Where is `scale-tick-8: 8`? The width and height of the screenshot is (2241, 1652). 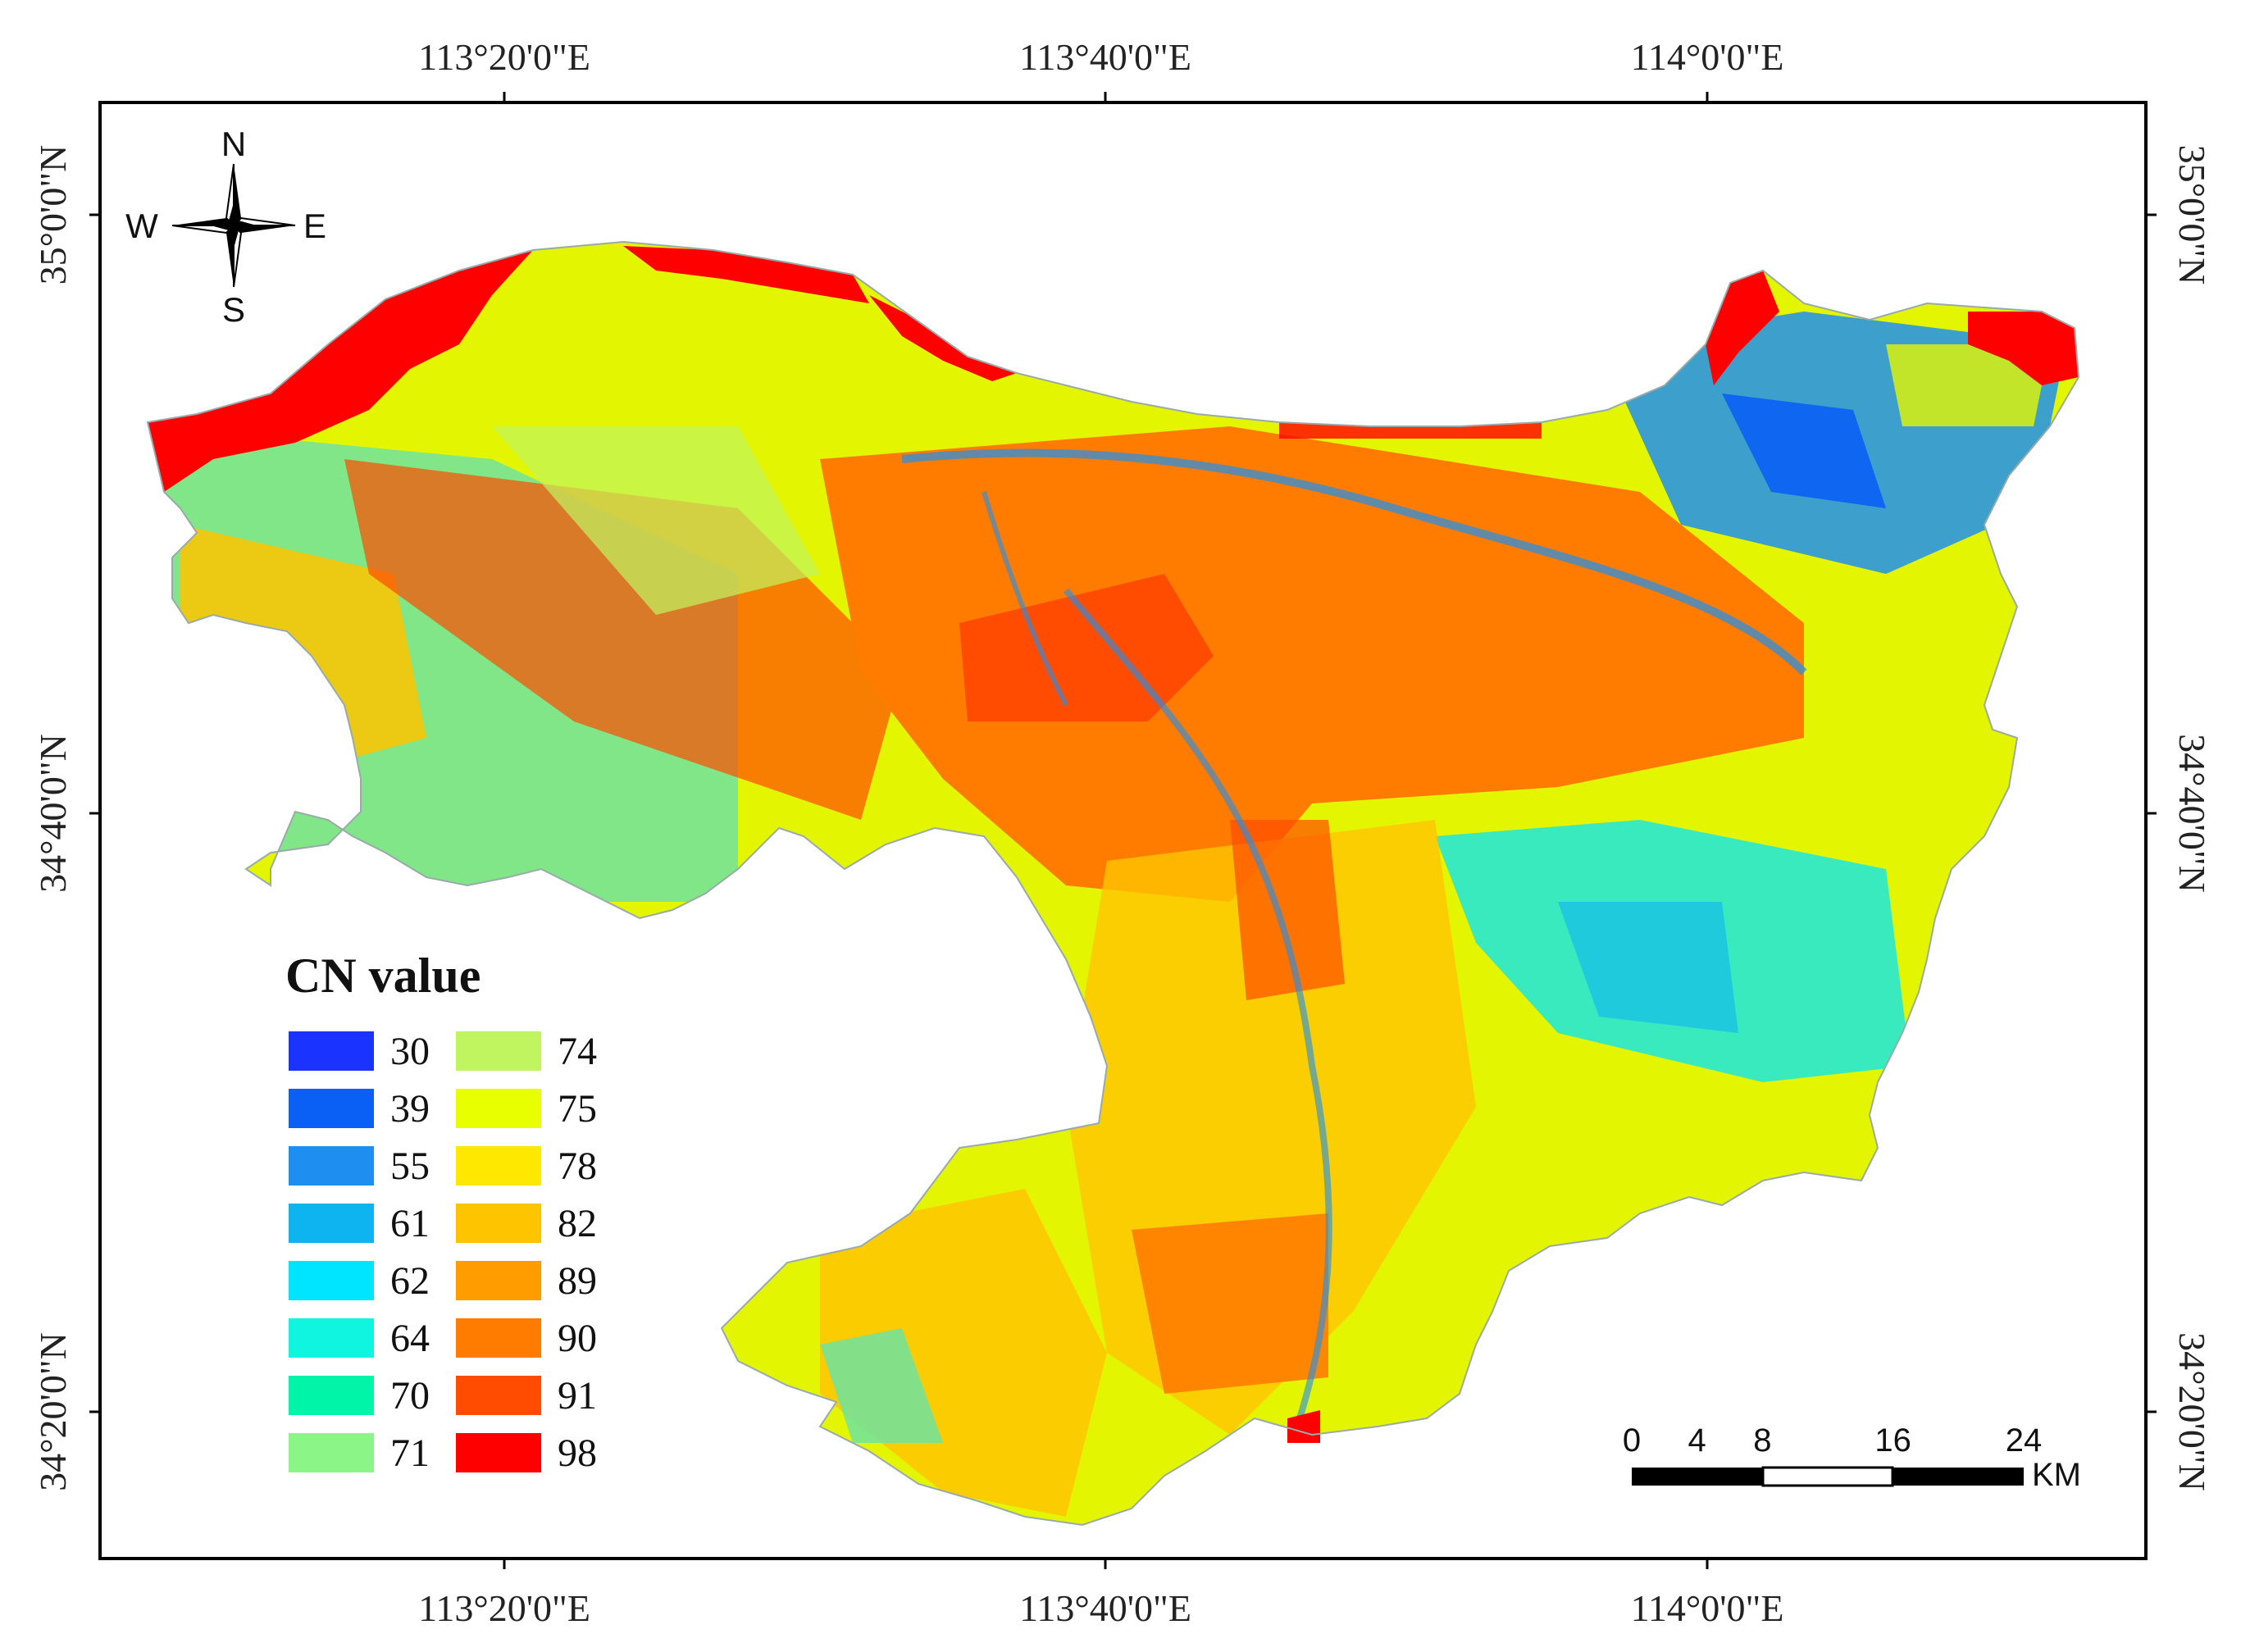 scale-tick-8: 8 is located at coordinates (1762, 1440).